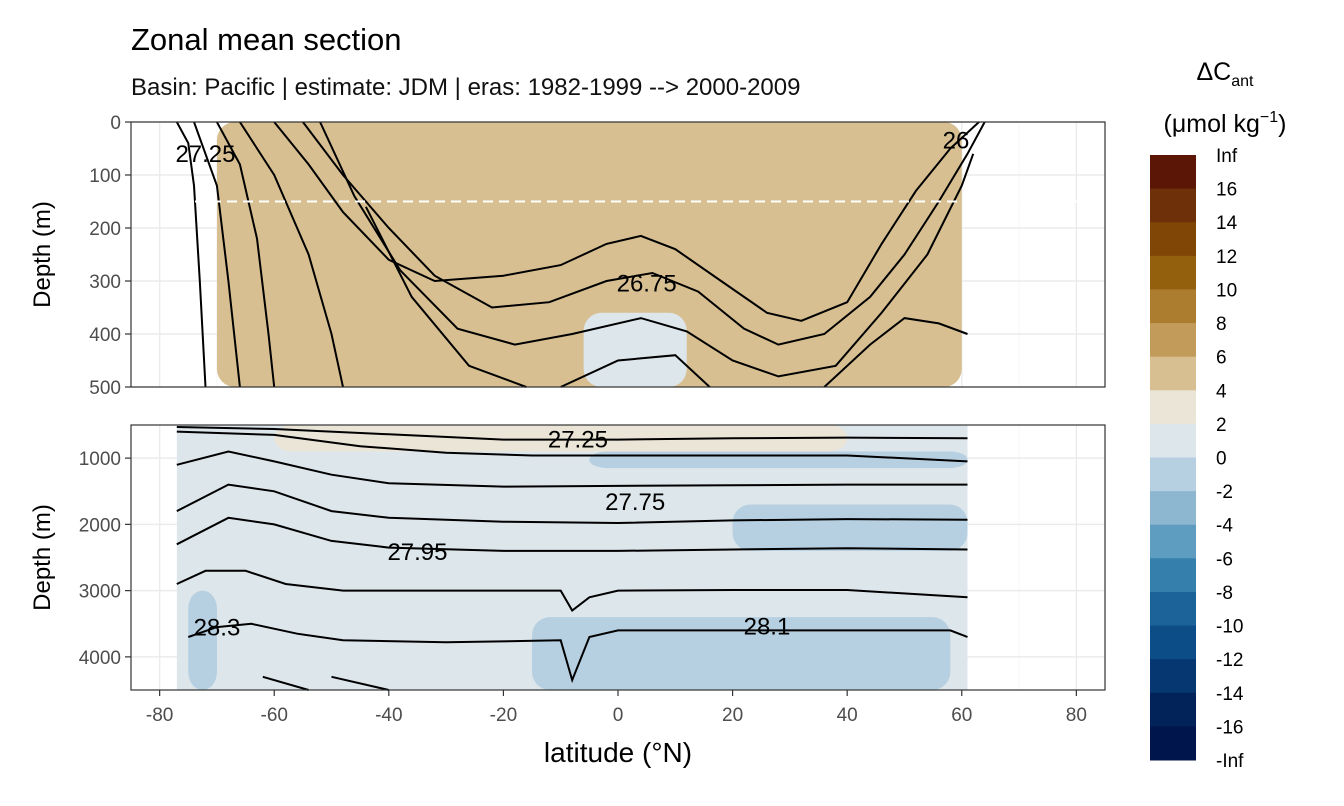  Describe the element at coordinates (1221, 425) in the screenshot. I see `legend-break-label: 2` at that location.